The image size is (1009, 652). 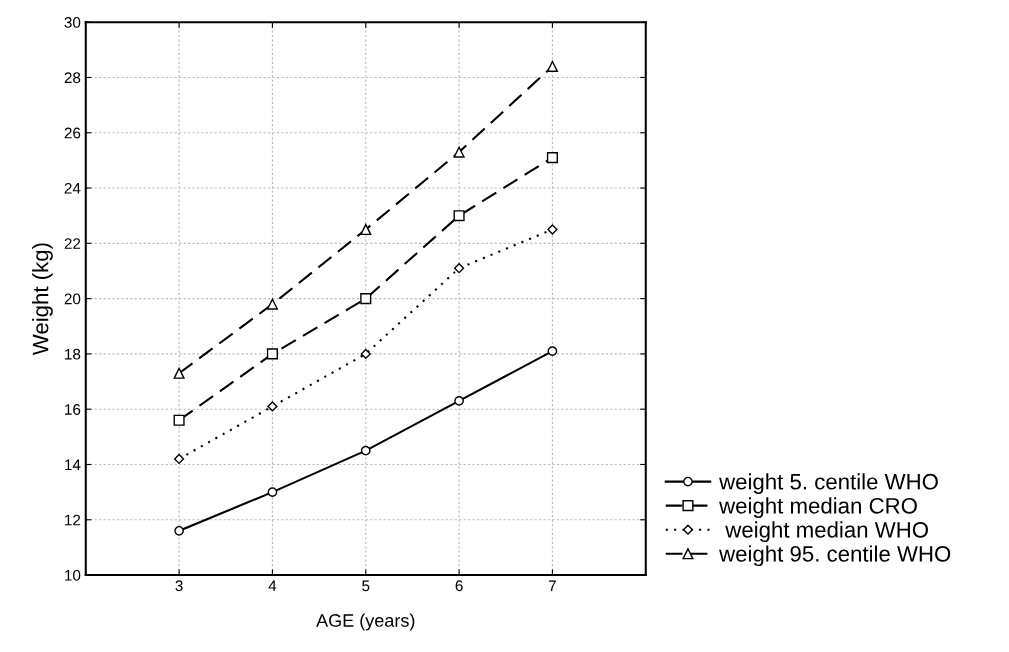 What do you see at coordinates (552, 585) in the screenshot?
I see `x-tick-label: 7` at bounding box center [552, 585].